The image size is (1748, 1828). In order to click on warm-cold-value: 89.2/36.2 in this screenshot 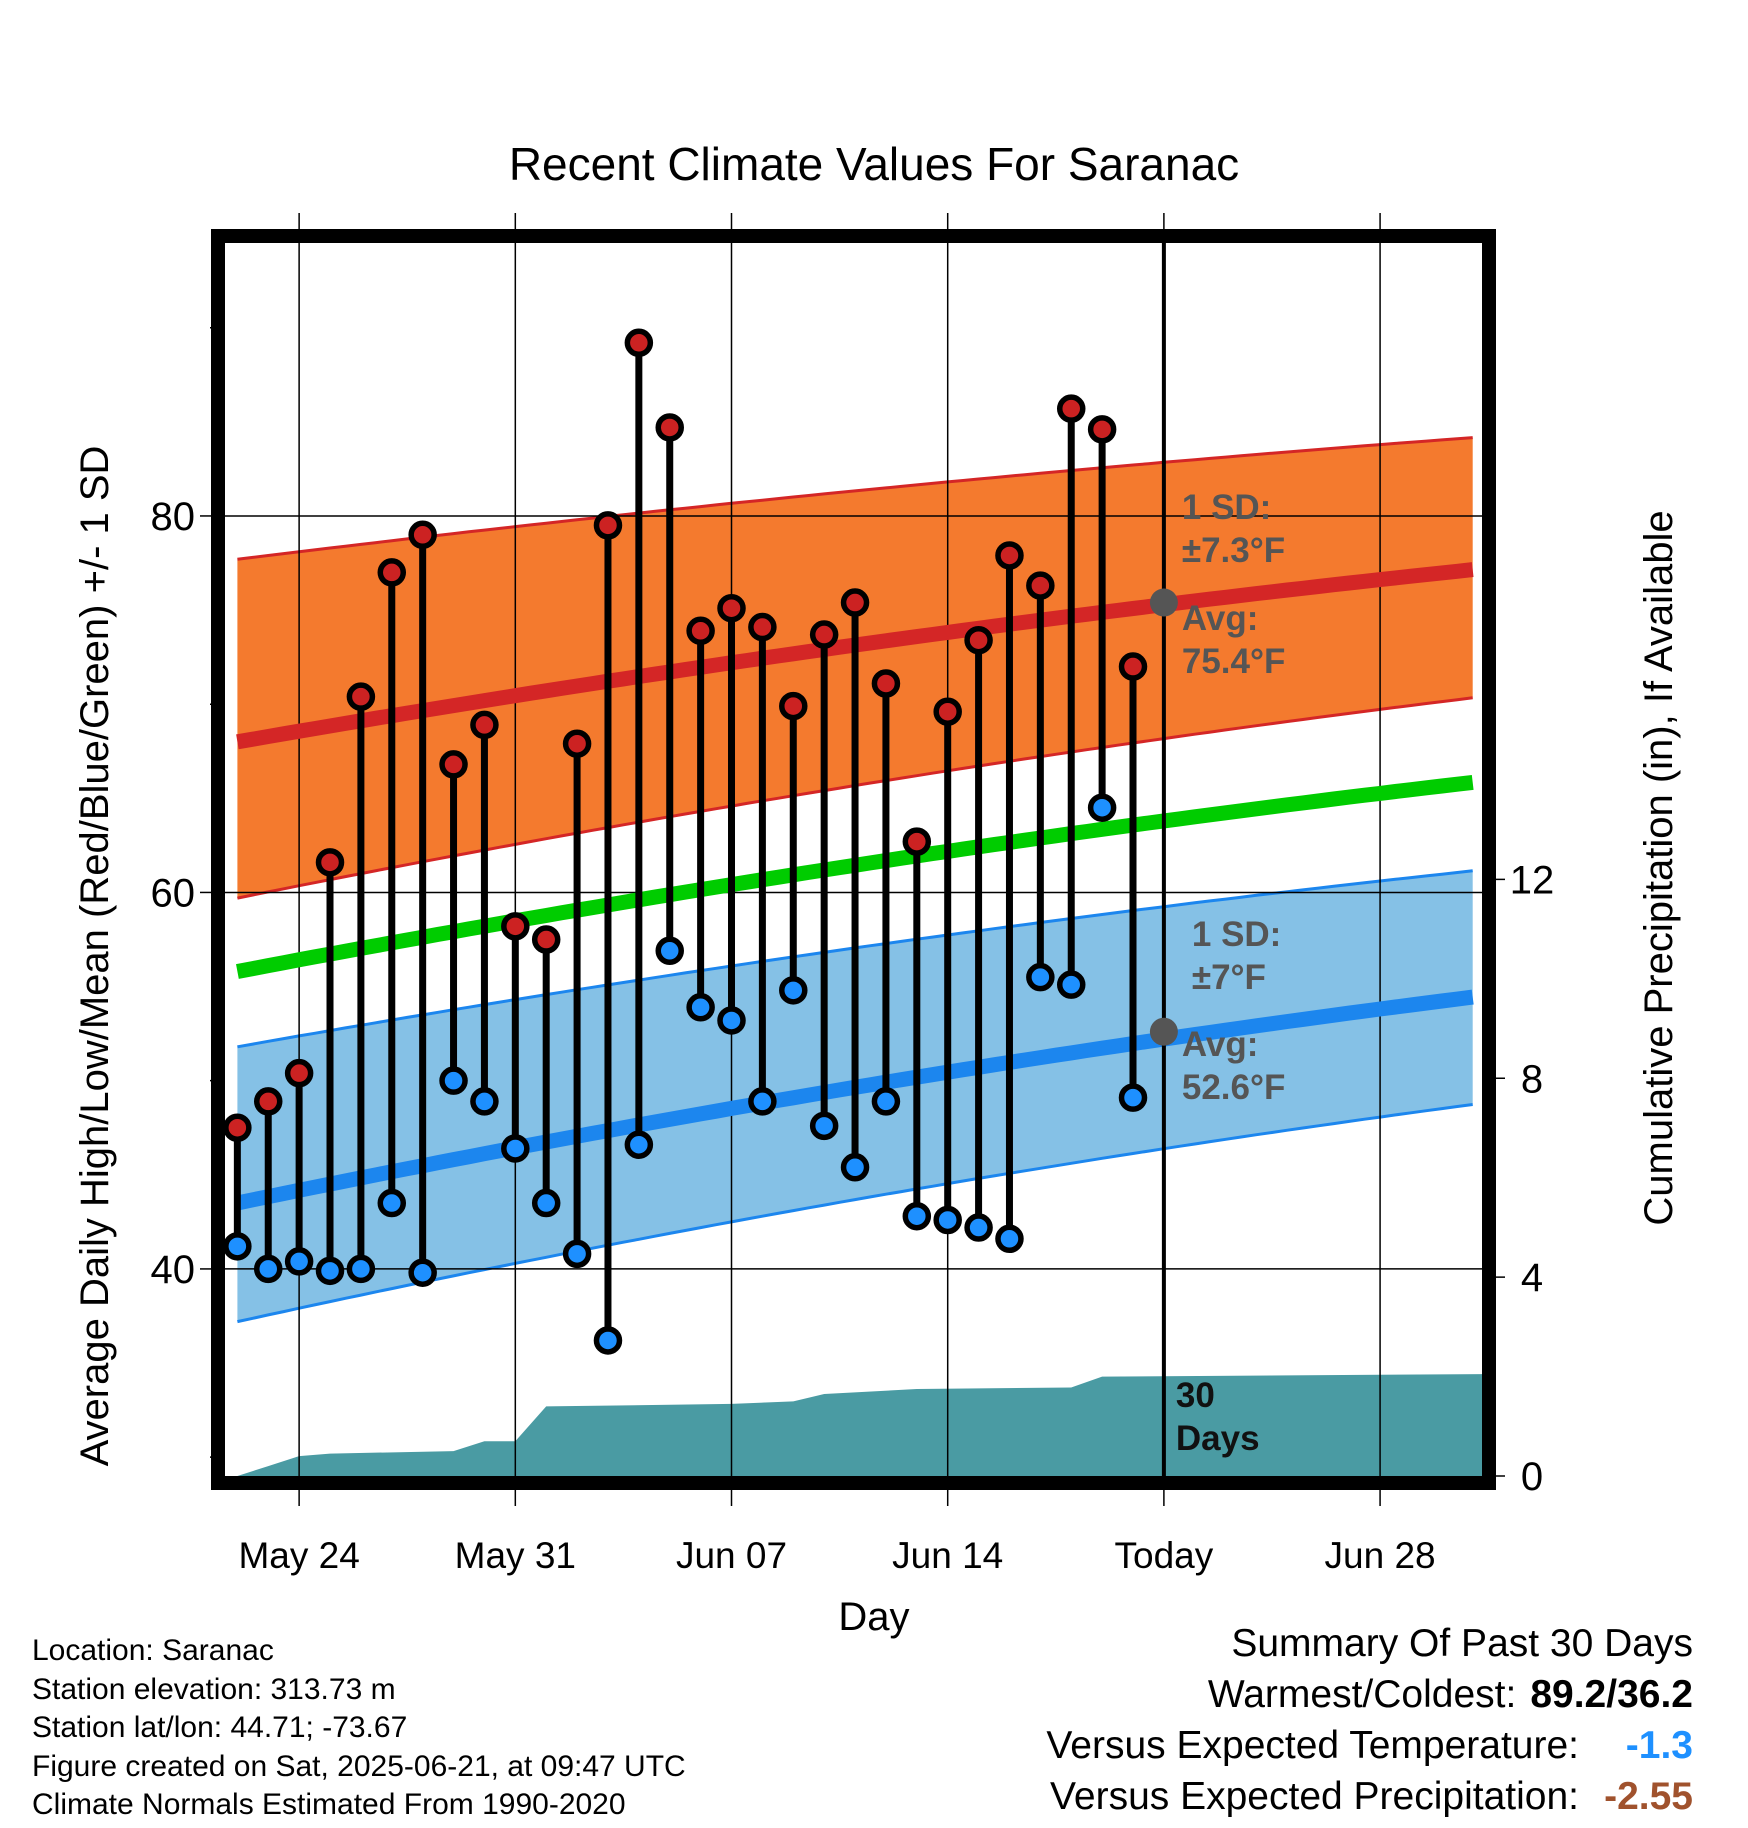, I will do `click(1611, 1694)`.